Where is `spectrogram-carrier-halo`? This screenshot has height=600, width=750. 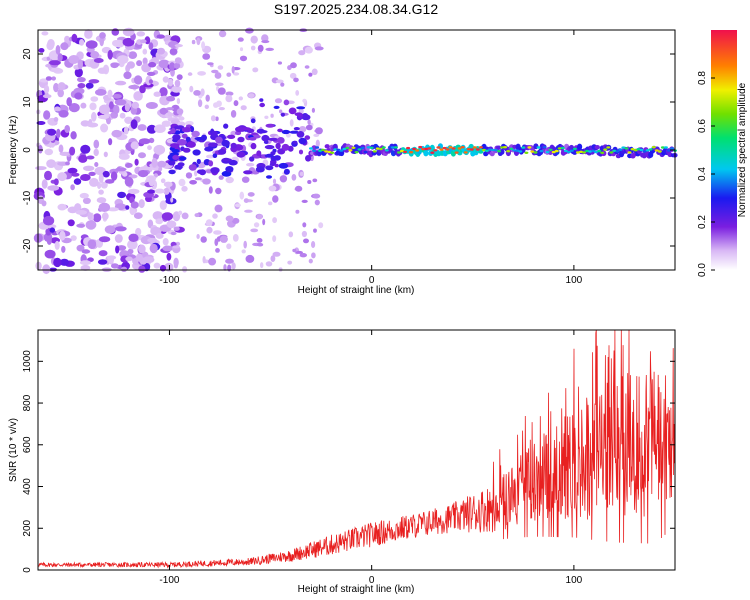
spectrogram-carrier-halo is located at coordinates (580, 146).